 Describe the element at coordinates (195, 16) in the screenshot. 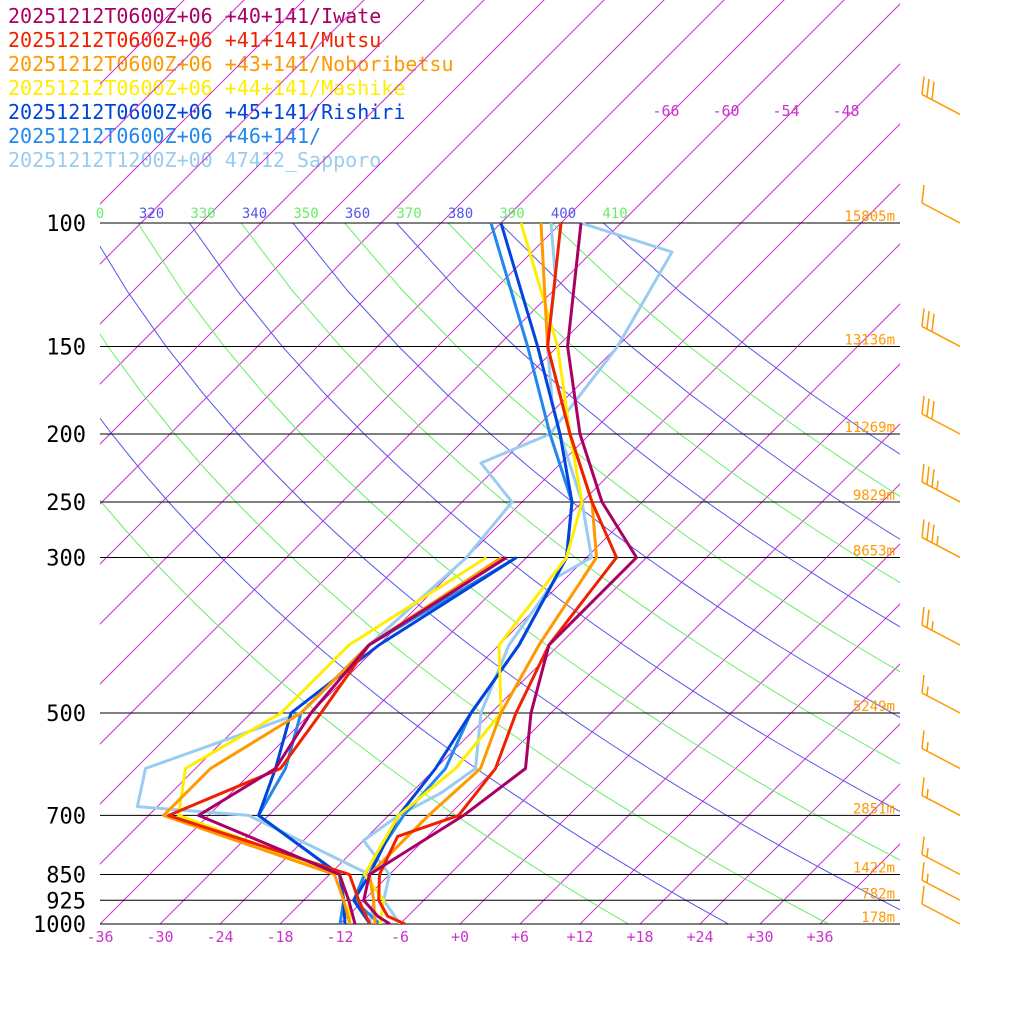

I see `legend-item: 20251212T0600Z+06 +40+141/Iwate` at that location.